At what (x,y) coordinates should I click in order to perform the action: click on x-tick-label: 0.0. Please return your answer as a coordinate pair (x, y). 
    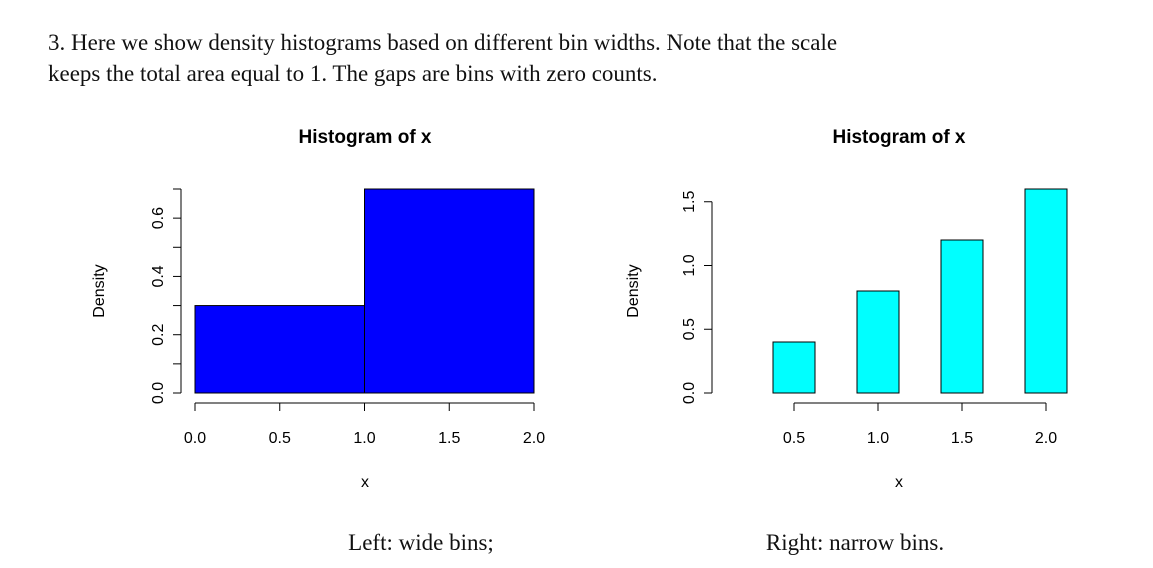
    Looking at the image, I should click on (195, 438).